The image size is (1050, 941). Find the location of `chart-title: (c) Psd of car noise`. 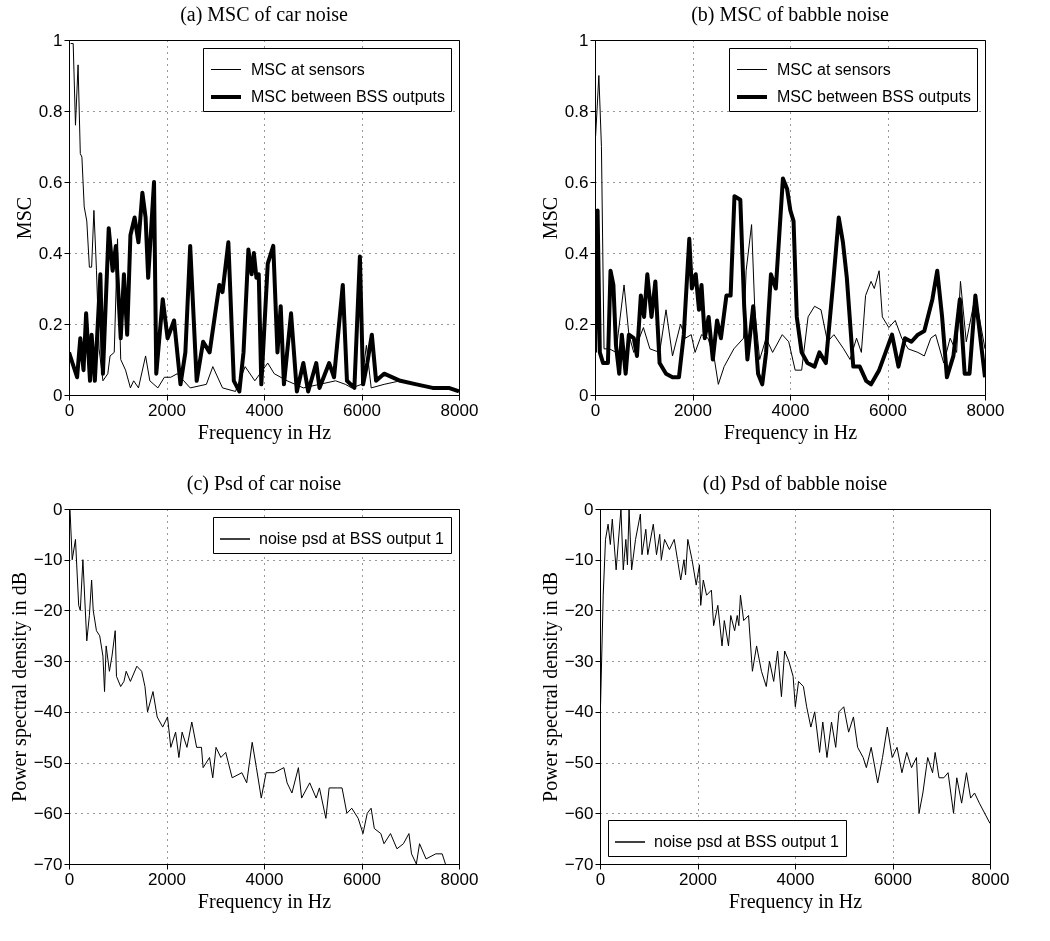

chart-title: (c) Psd of car noise is located at coordinates (264, 483).